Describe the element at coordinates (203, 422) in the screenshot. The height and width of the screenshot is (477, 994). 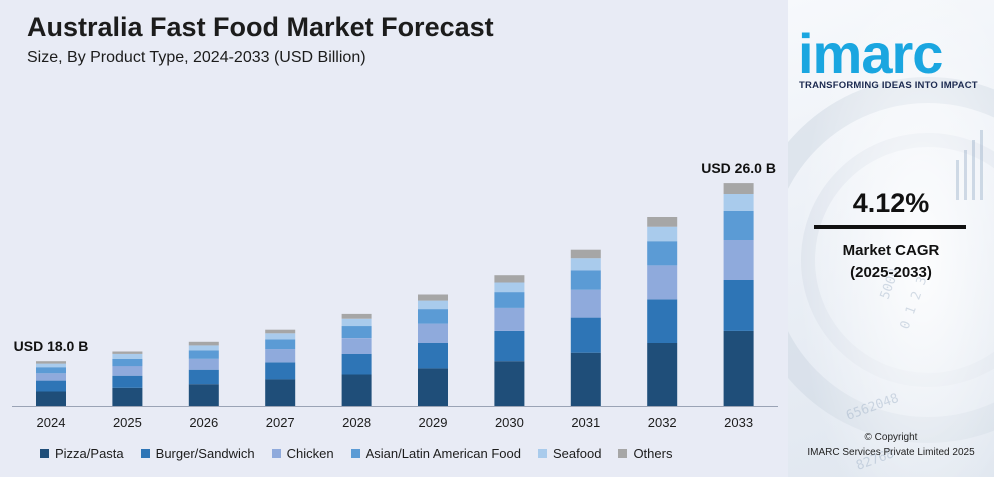
I see `x-tick-label-2026: 2026` at that location.